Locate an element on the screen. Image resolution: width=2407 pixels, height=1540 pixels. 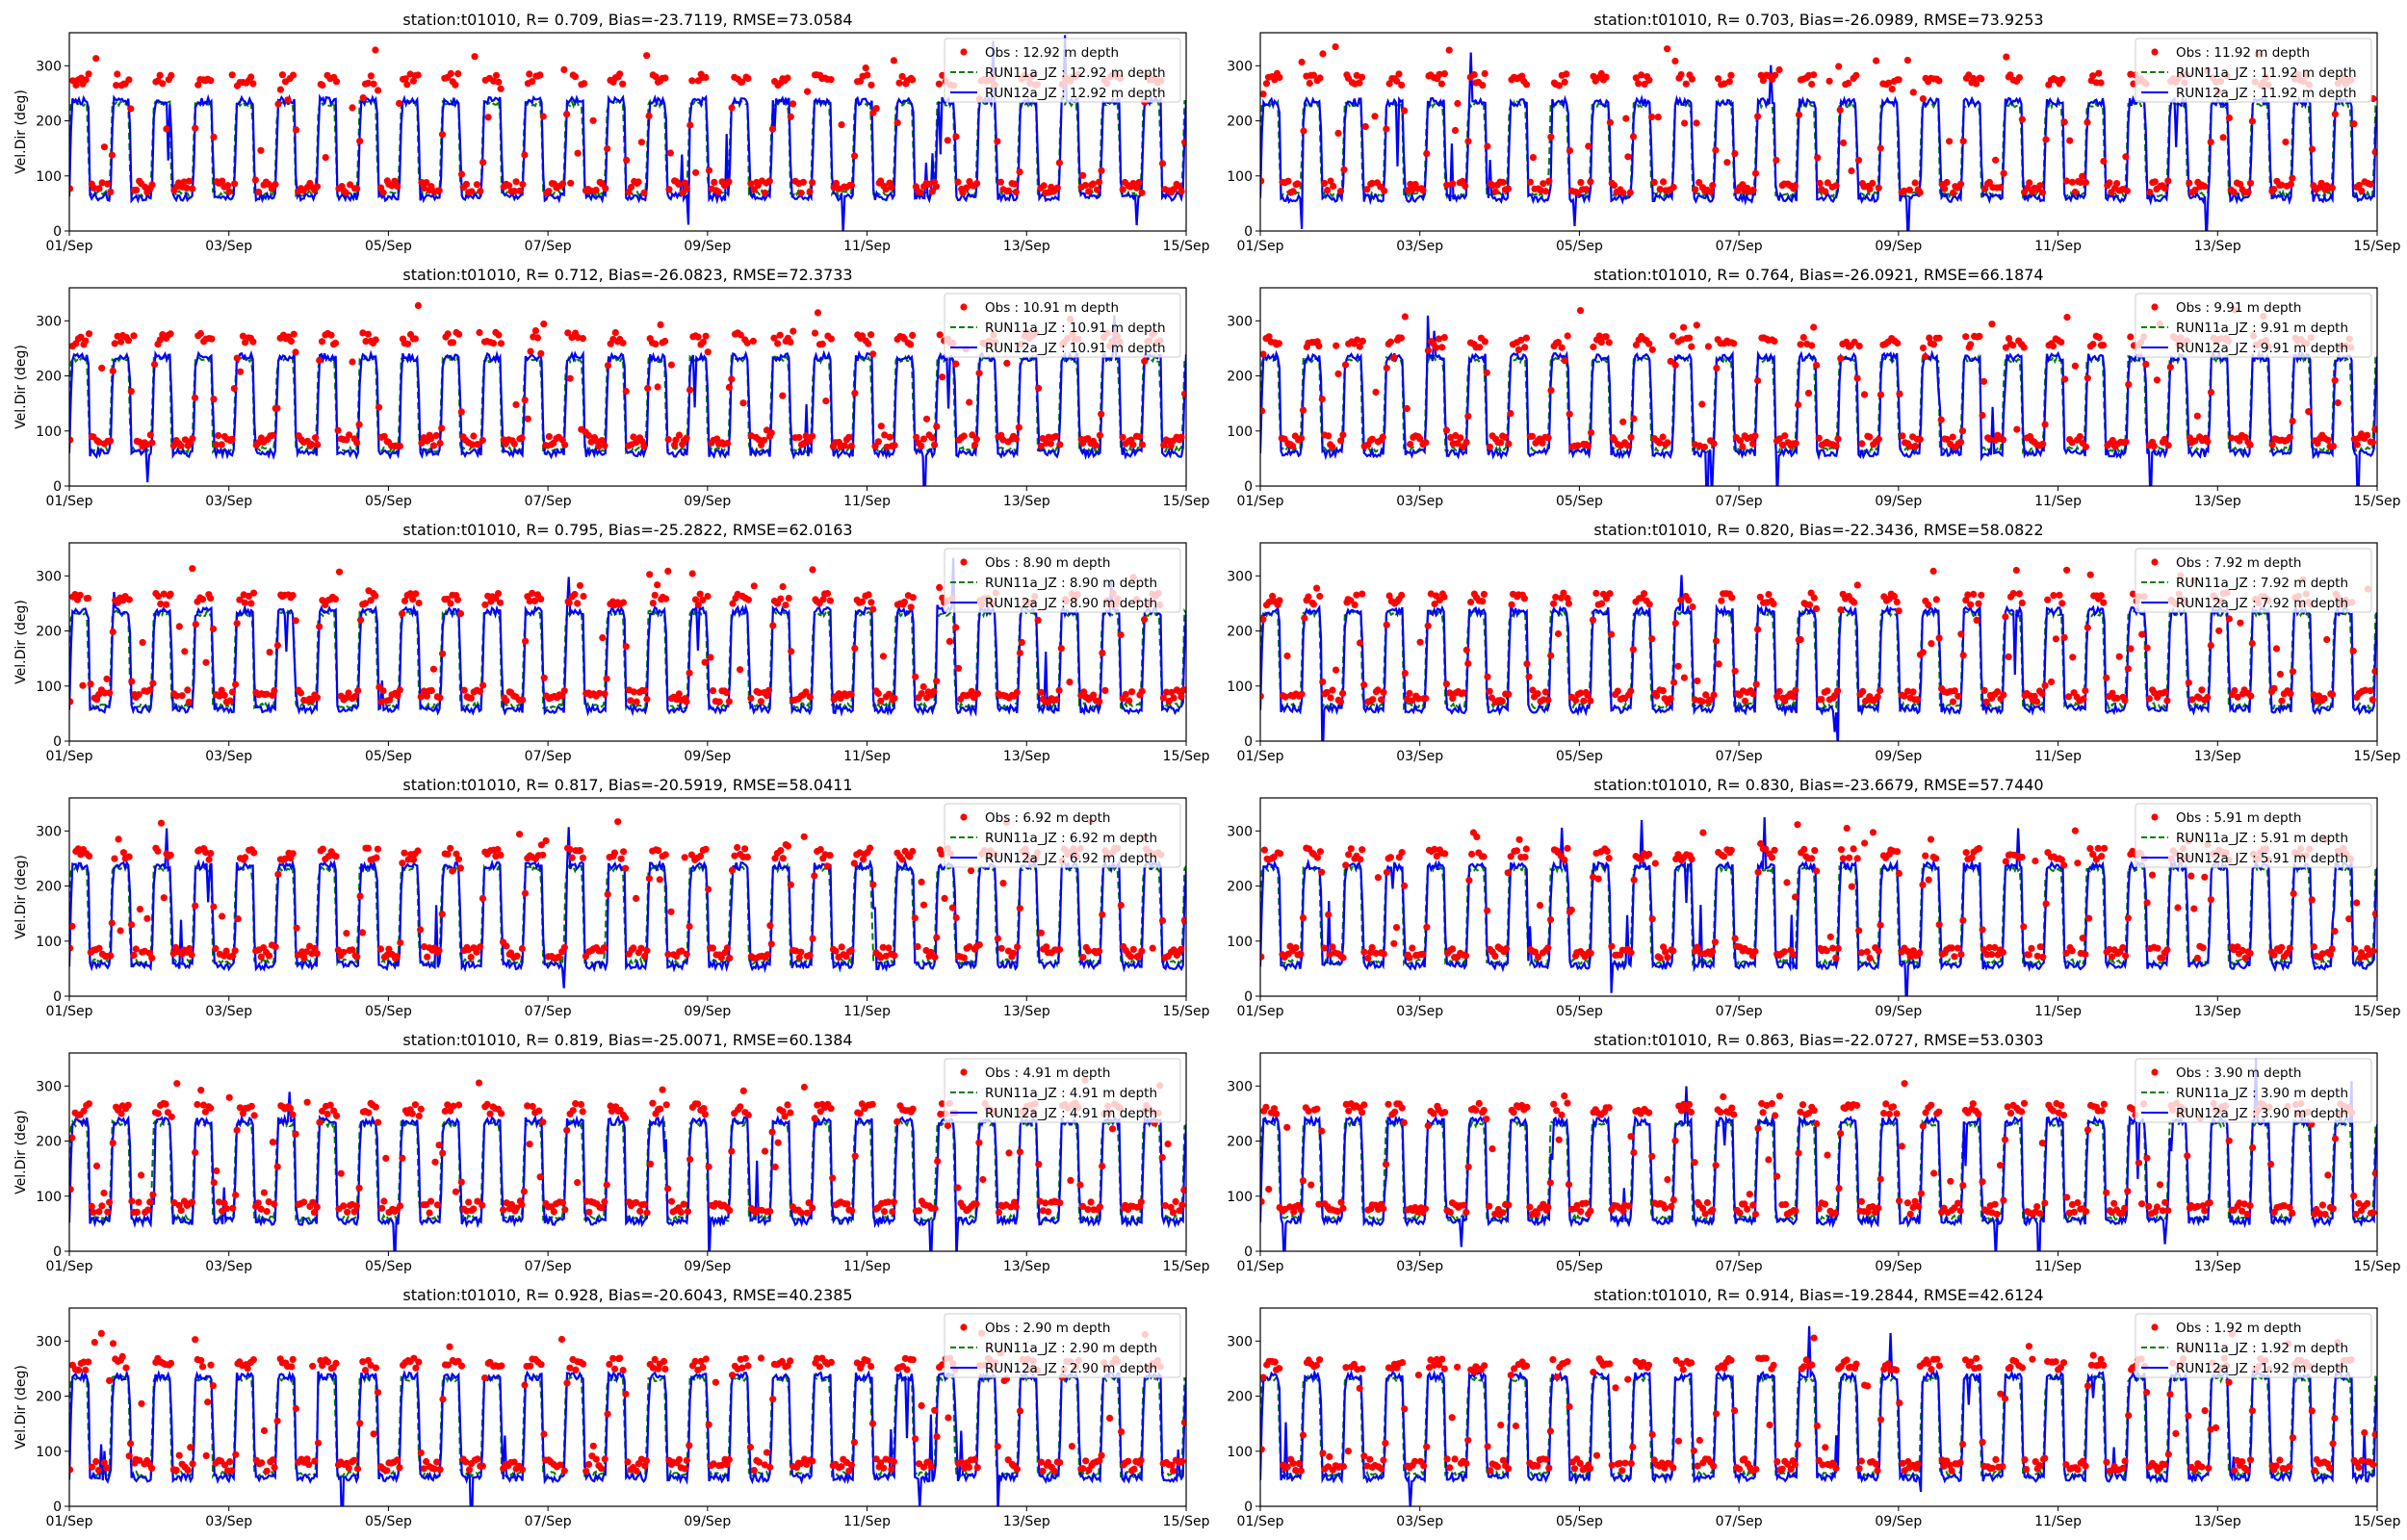
legend-obs-marker is located at coordinates (964, 817).